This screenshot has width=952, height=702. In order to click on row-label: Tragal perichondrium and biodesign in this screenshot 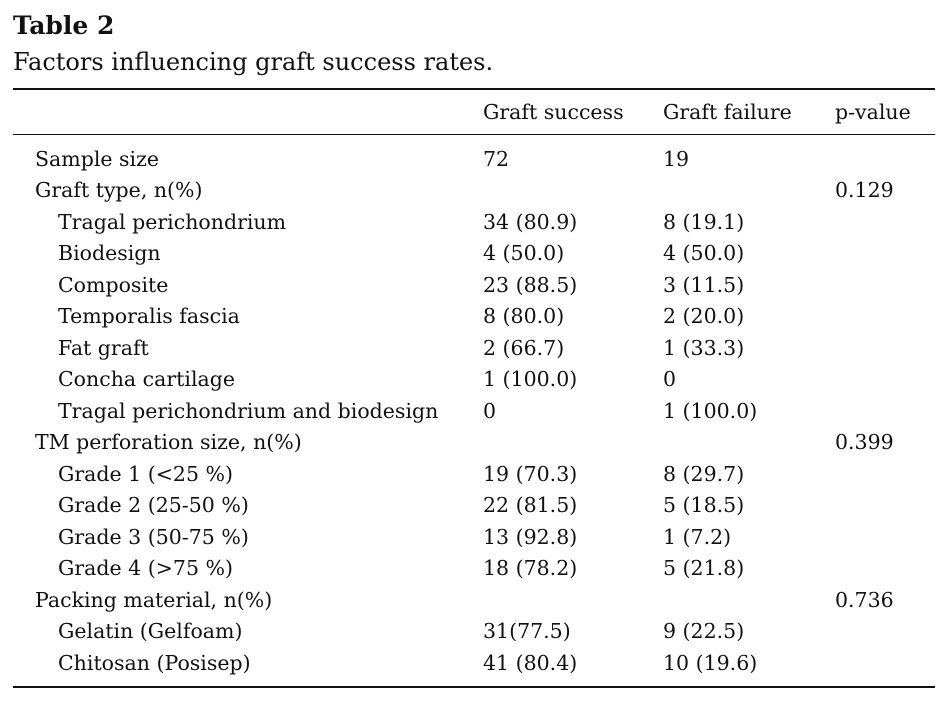, I will do `click(248, 410)`.